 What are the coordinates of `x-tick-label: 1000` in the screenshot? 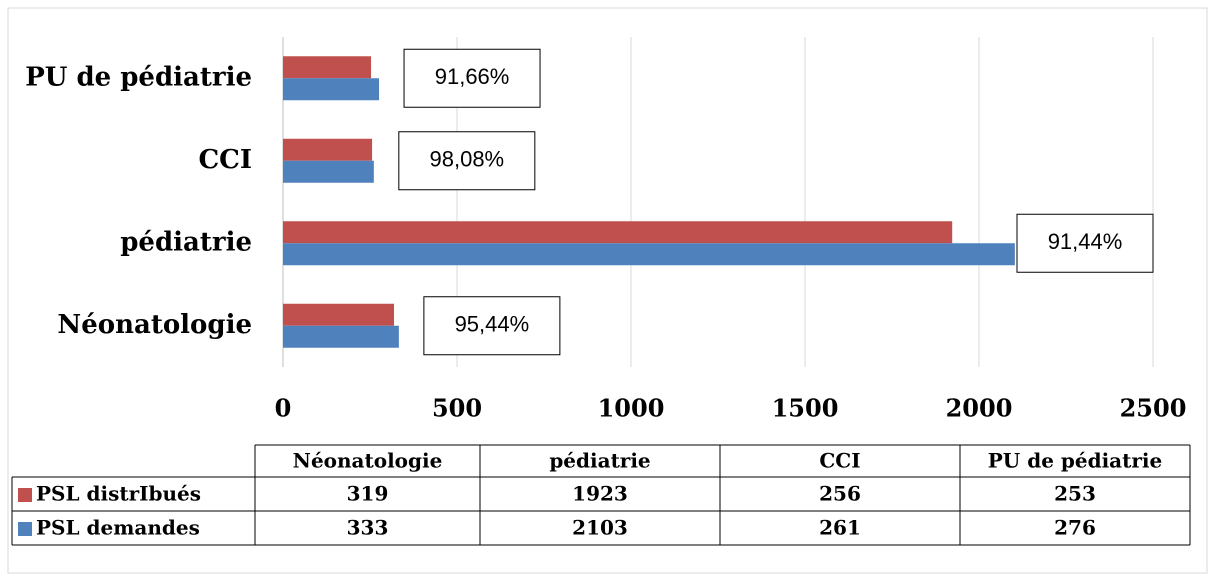 It's located at (631, 408).